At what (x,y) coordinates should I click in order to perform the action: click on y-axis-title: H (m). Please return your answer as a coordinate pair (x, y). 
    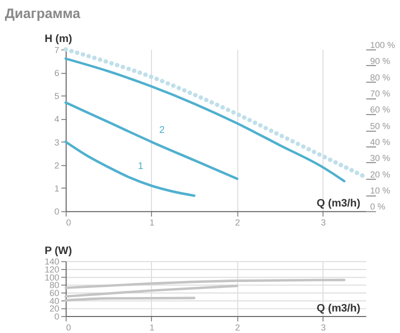
    Looking at the image, I should click on (58, 39).